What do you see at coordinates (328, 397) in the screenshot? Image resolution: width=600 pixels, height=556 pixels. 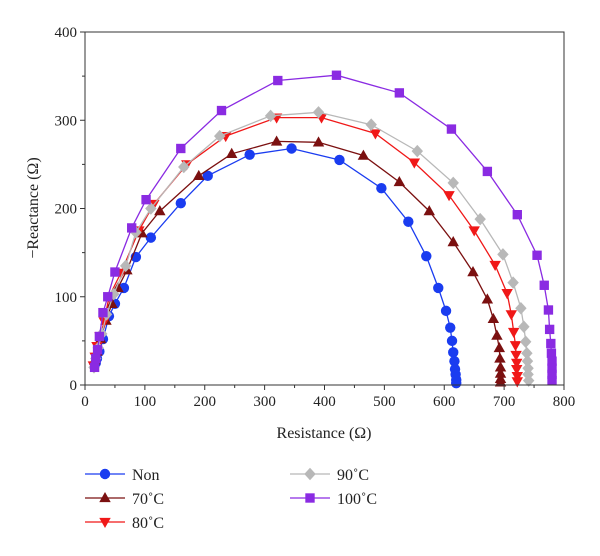 I see `x-axis: 0 100 200 300 400 500 600 700 800` at bounding box center [328, 397].